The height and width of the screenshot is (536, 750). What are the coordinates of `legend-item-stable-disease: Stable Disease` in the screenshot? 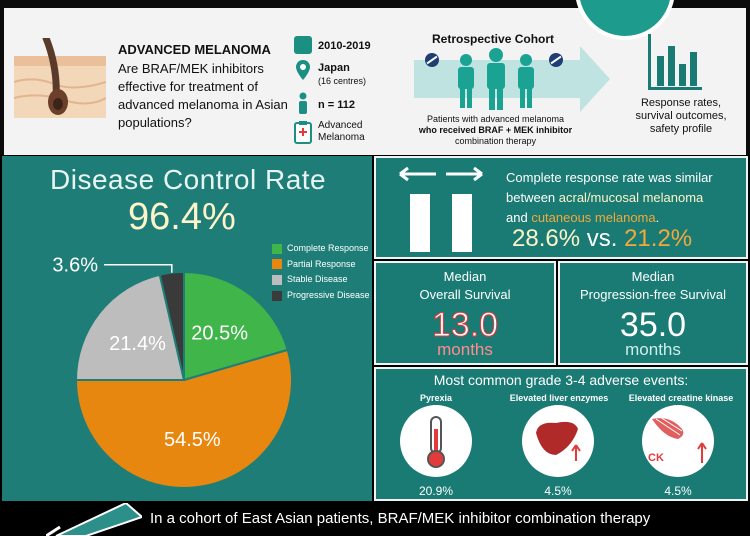 It's located at (321, 279).